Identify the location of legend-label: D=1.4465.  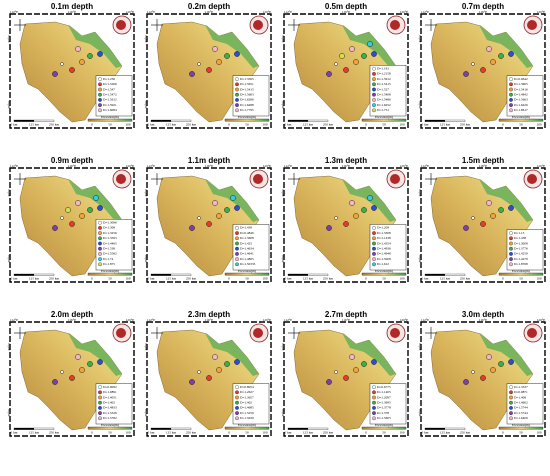
(110, 243).